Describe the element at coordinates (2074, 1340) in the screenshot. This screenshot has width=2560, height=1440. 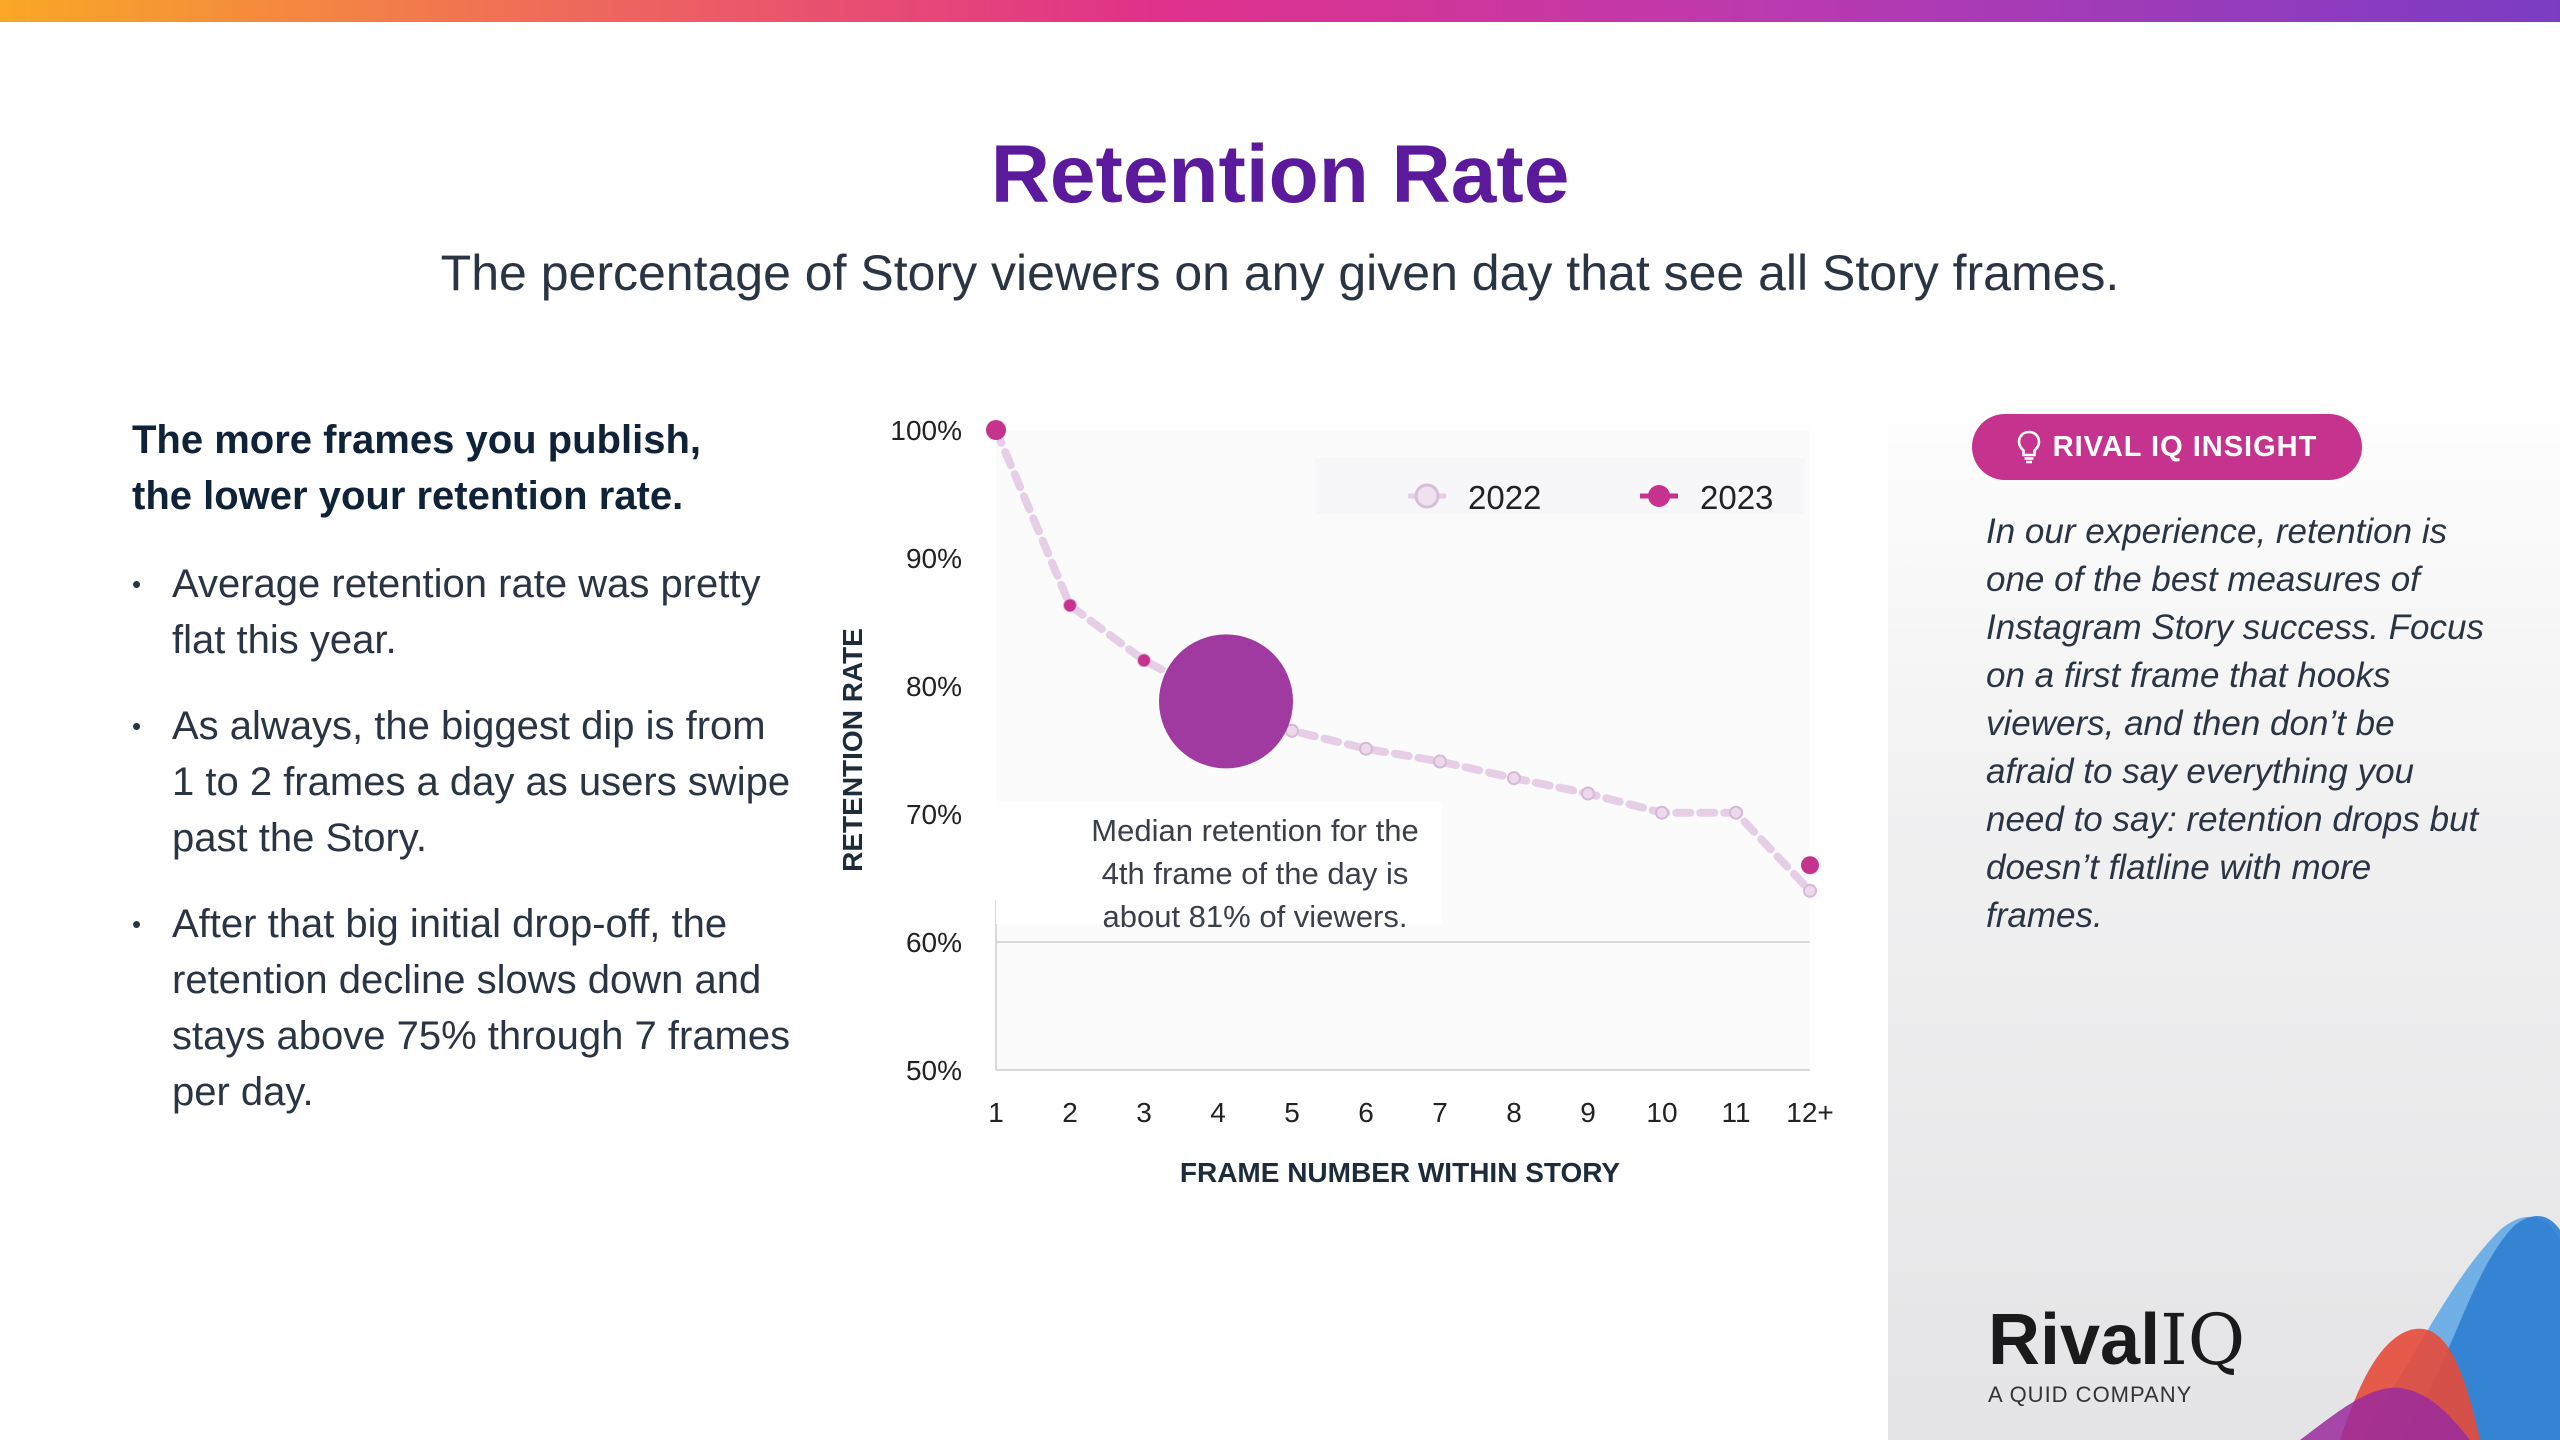
I see `logo-name-bold: Rival` at that location.